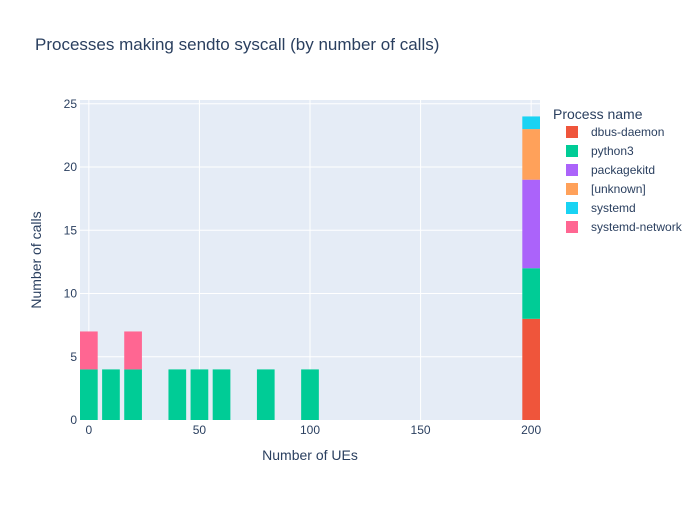 The width and height of the screenshot is (700, 505). Describe the element at coordinates (200, 430) in the screenshot. I see `x-tick-label: 50` at that location.